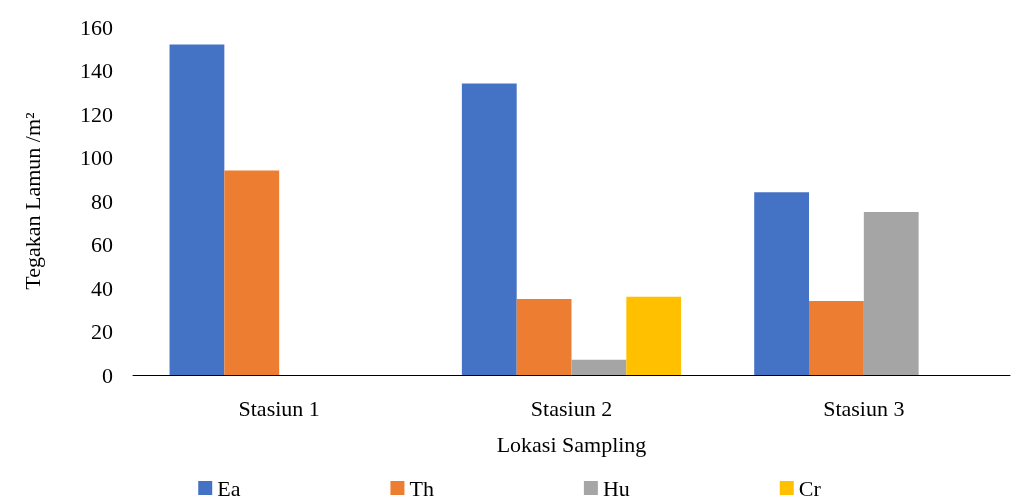 This screenshot has height=504, width=1019. What do you see at coordinates (864, 408) in the screenshot?
I see `x-tick-label: Stasiun 3` at bounding box center [864, 408].